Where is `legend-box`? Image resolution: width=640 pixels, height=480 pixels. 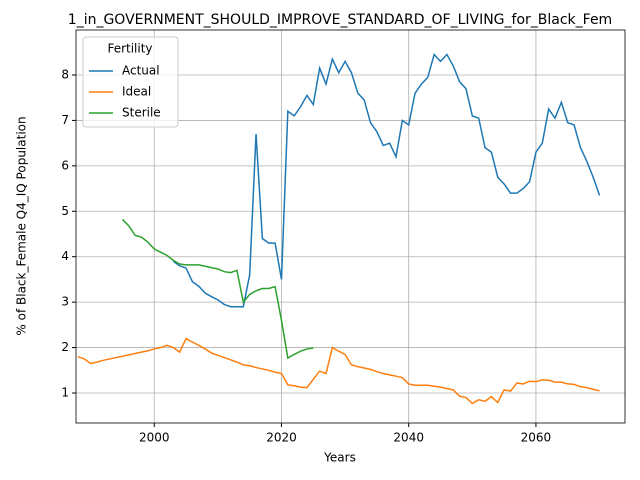
legend-box is located at coordinates (130, 82).